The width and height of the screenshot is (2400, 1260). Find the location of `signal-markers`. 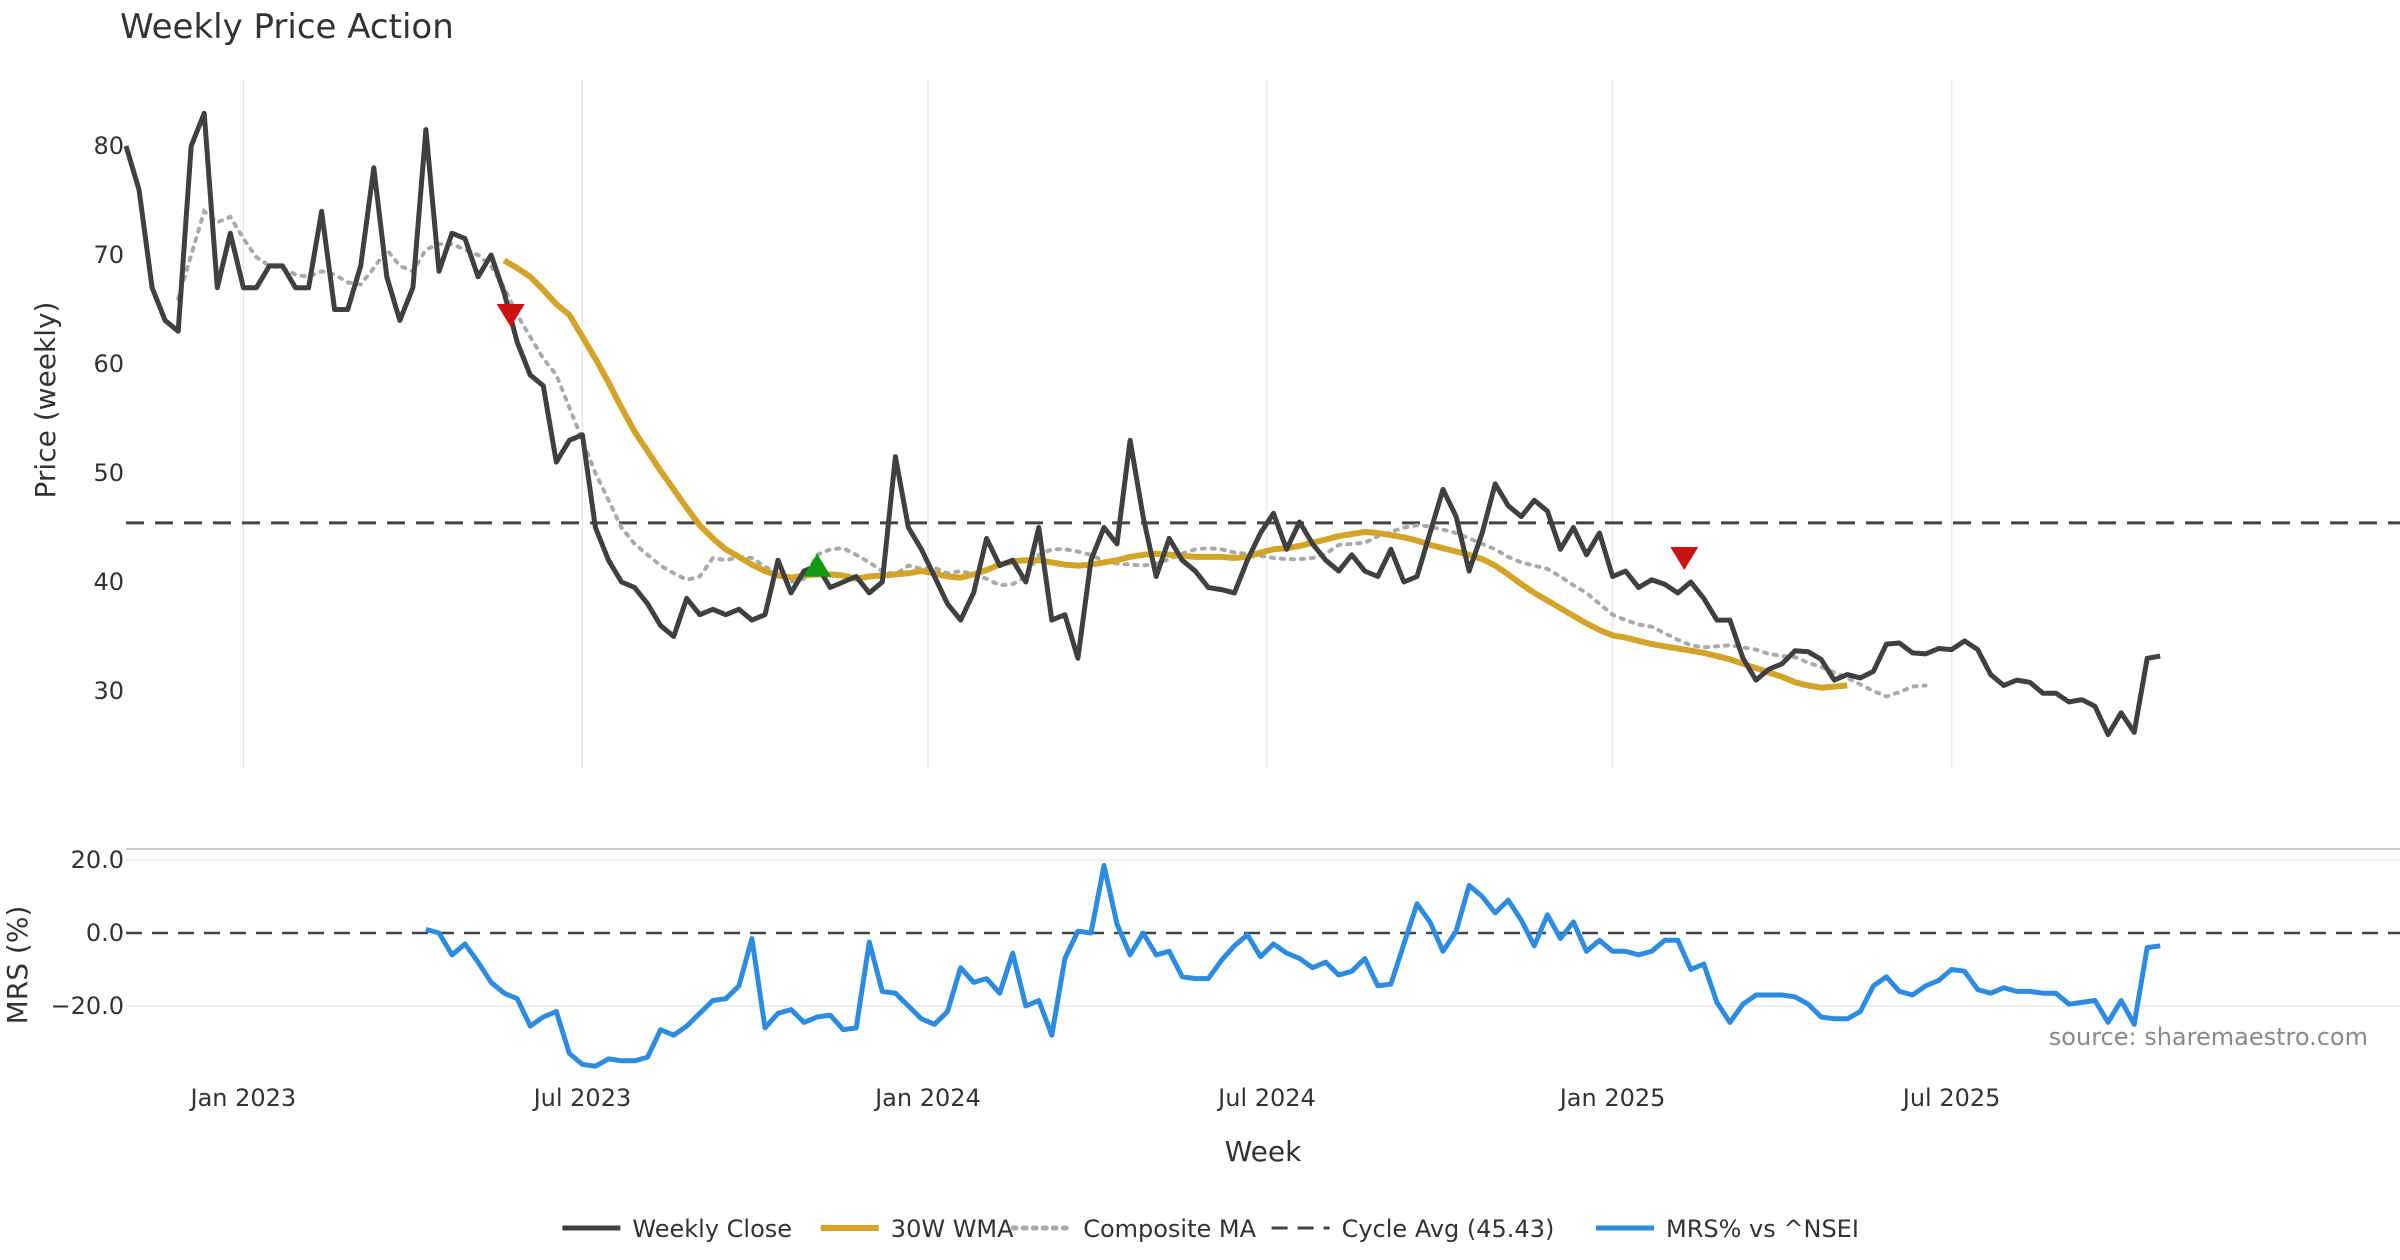

signal-markers is located at coordinates (1097, 440).